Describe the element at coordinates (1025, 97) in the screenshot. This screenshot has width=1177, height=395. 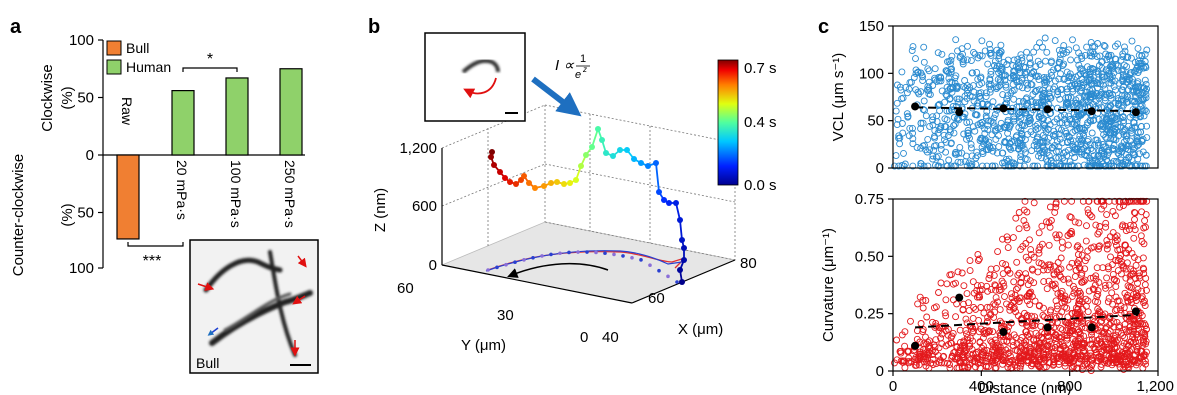
I see `vcl-plot-frame` at that location.